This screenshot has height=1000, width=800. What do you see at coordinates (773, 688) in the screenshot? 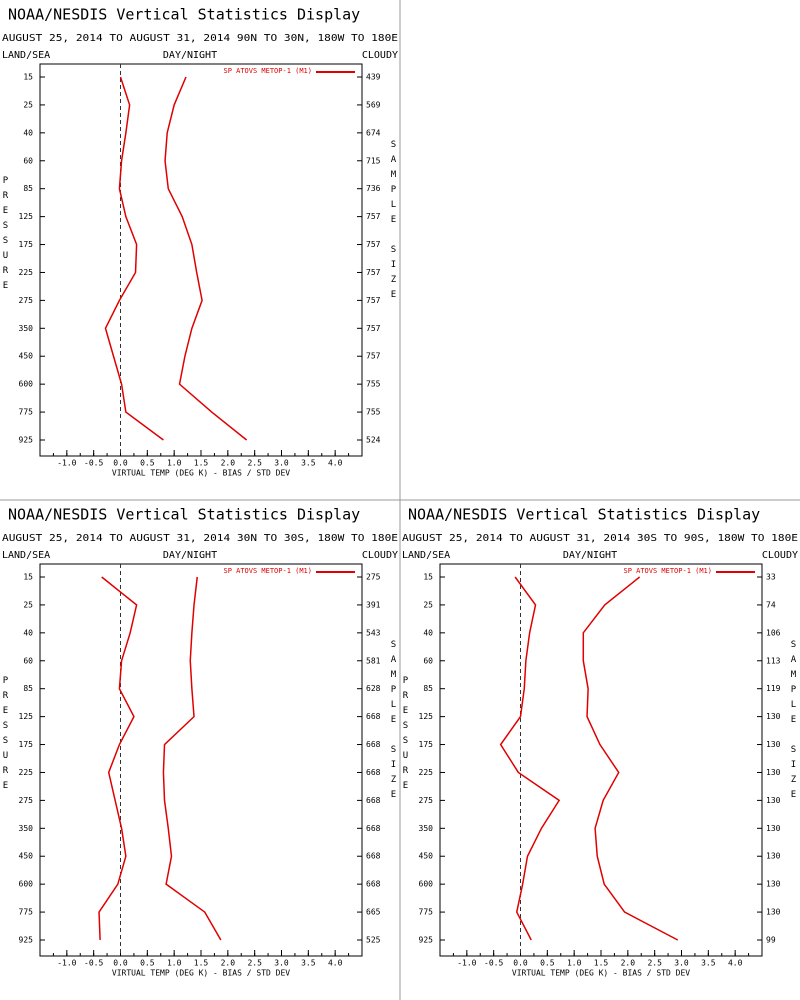
I see `sample-size: 119` at bounding box center [773, 688].